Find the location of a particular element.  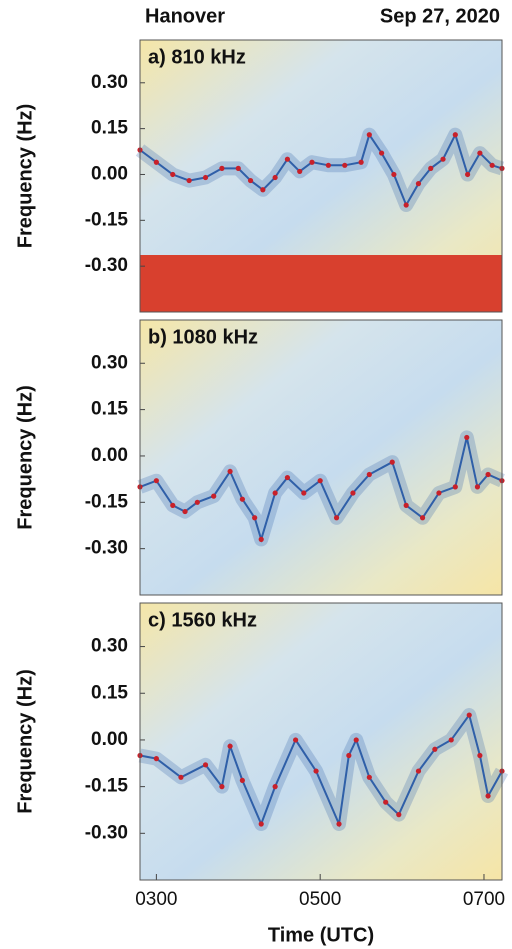

band-artifact is located at coordinates (321, 283).